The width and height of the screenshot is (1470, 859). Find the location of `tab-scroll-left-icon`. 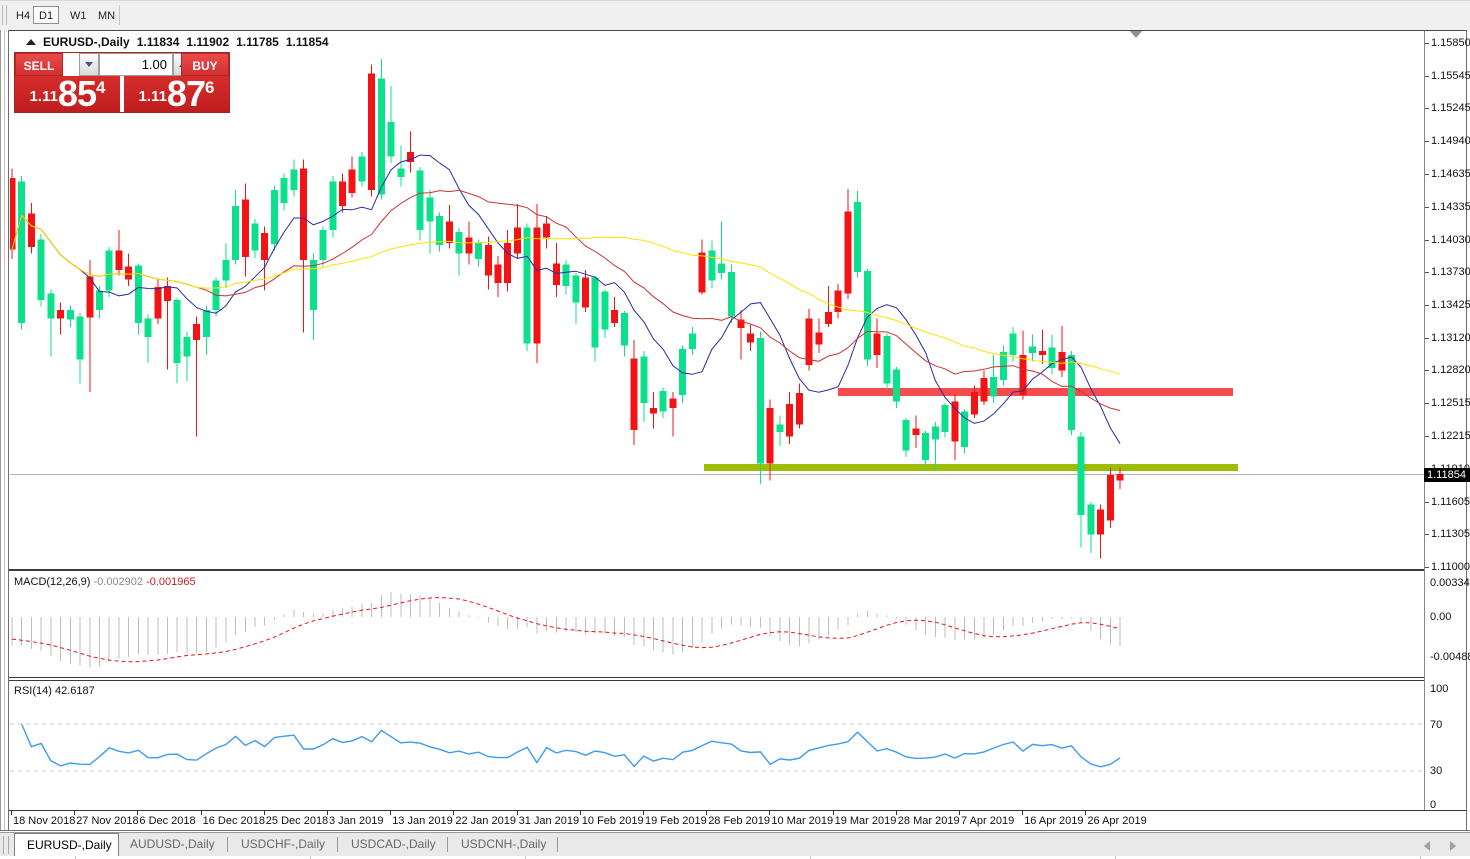

tab-scroll-left-icon is located at coordinates (1427, 846).